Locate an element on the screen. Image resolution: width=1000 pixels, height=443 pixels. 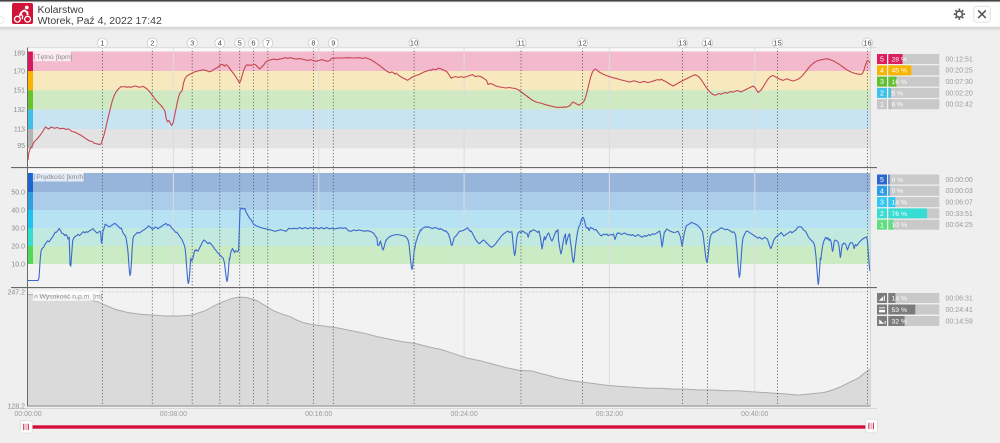
svg-text: 6 is located at coordinates (253, 43).